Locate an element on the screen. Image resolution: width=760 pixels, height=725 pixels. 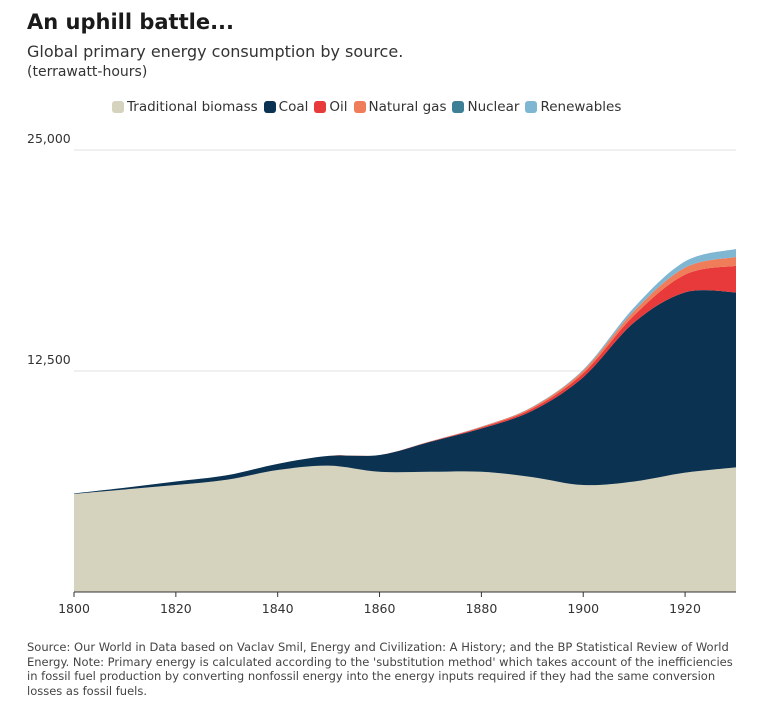
legend-item: Renewables is located at coordinates (573, 107).